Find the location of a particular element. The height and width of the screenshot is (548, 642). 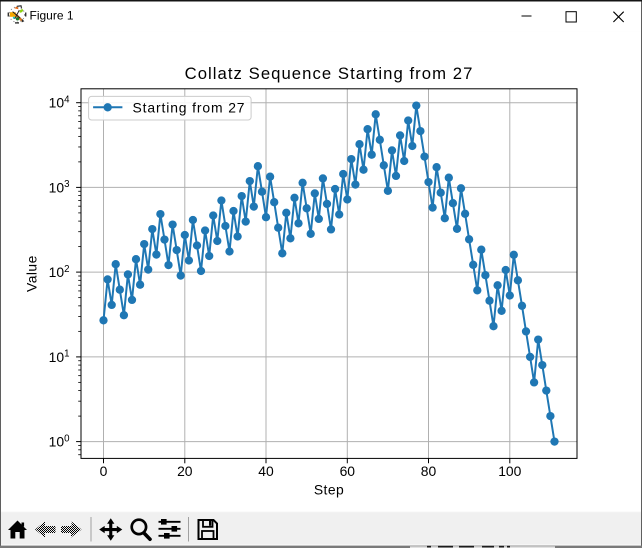

svg-text: 80 is located at coordinates (429, 471).